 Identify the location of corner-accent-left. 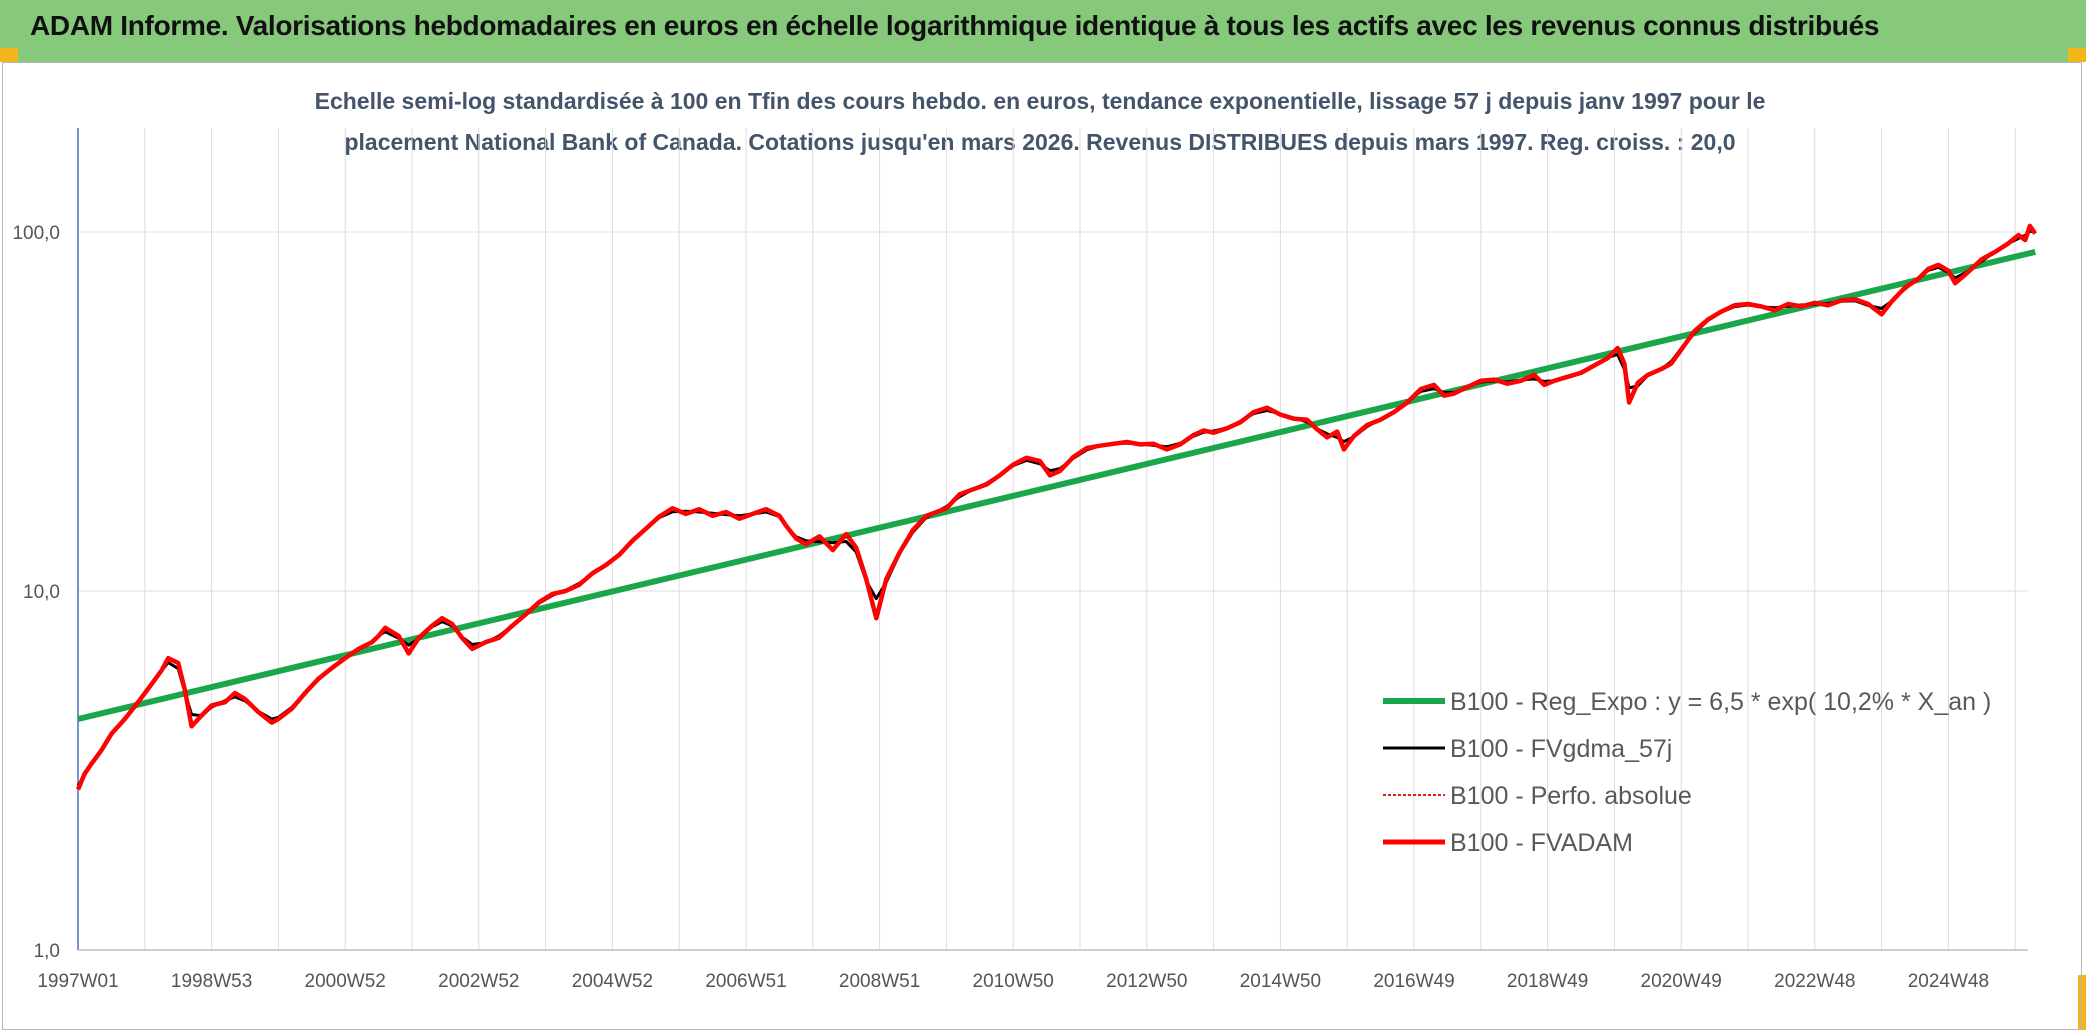
(9, 55).